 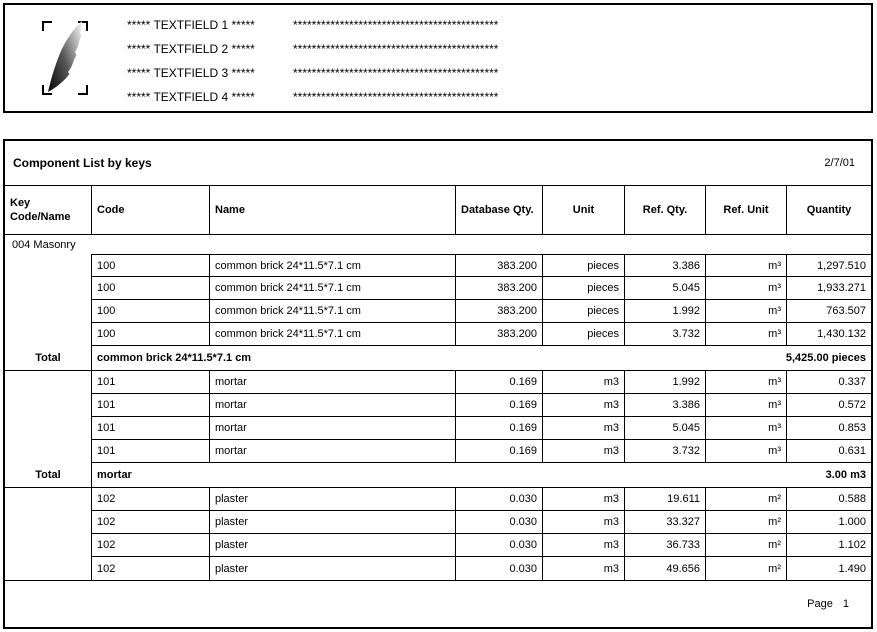 I want to click on table-row: 102 plaster 0.030 m3 33.327 m² 1.000, so click(x=481, y=522).